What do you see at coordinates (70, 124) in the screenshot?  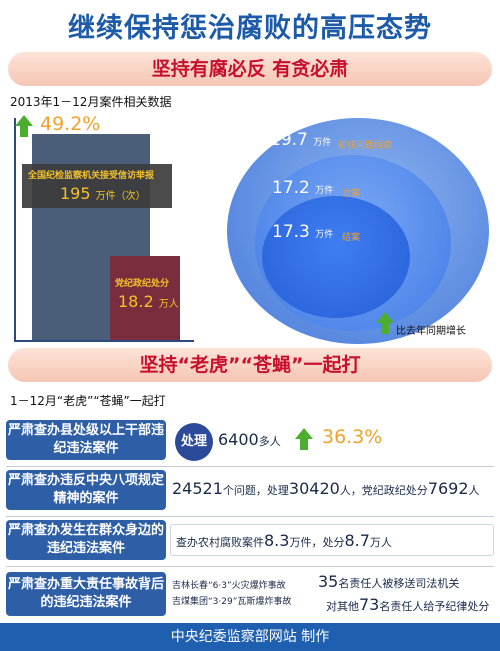 I see `bar-growth-label: 49.2%` at bounding box center [70, 124].